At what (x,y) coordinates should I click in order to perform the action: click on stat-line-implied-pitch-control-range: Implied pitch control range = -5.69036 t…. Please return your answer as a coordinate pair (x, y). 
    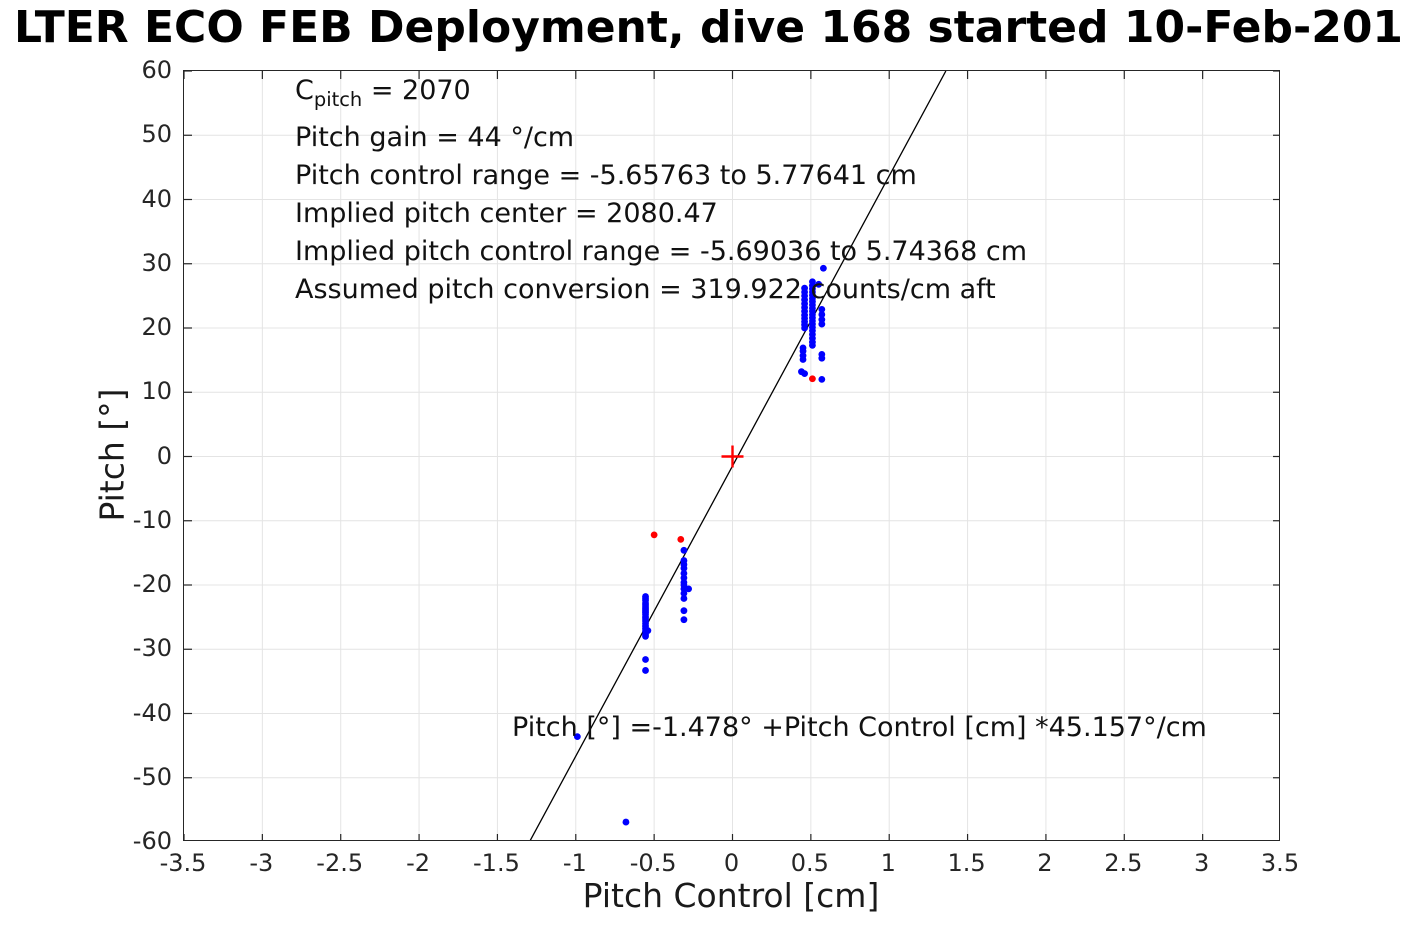
    Looking at the image, I should click on (661, 251).